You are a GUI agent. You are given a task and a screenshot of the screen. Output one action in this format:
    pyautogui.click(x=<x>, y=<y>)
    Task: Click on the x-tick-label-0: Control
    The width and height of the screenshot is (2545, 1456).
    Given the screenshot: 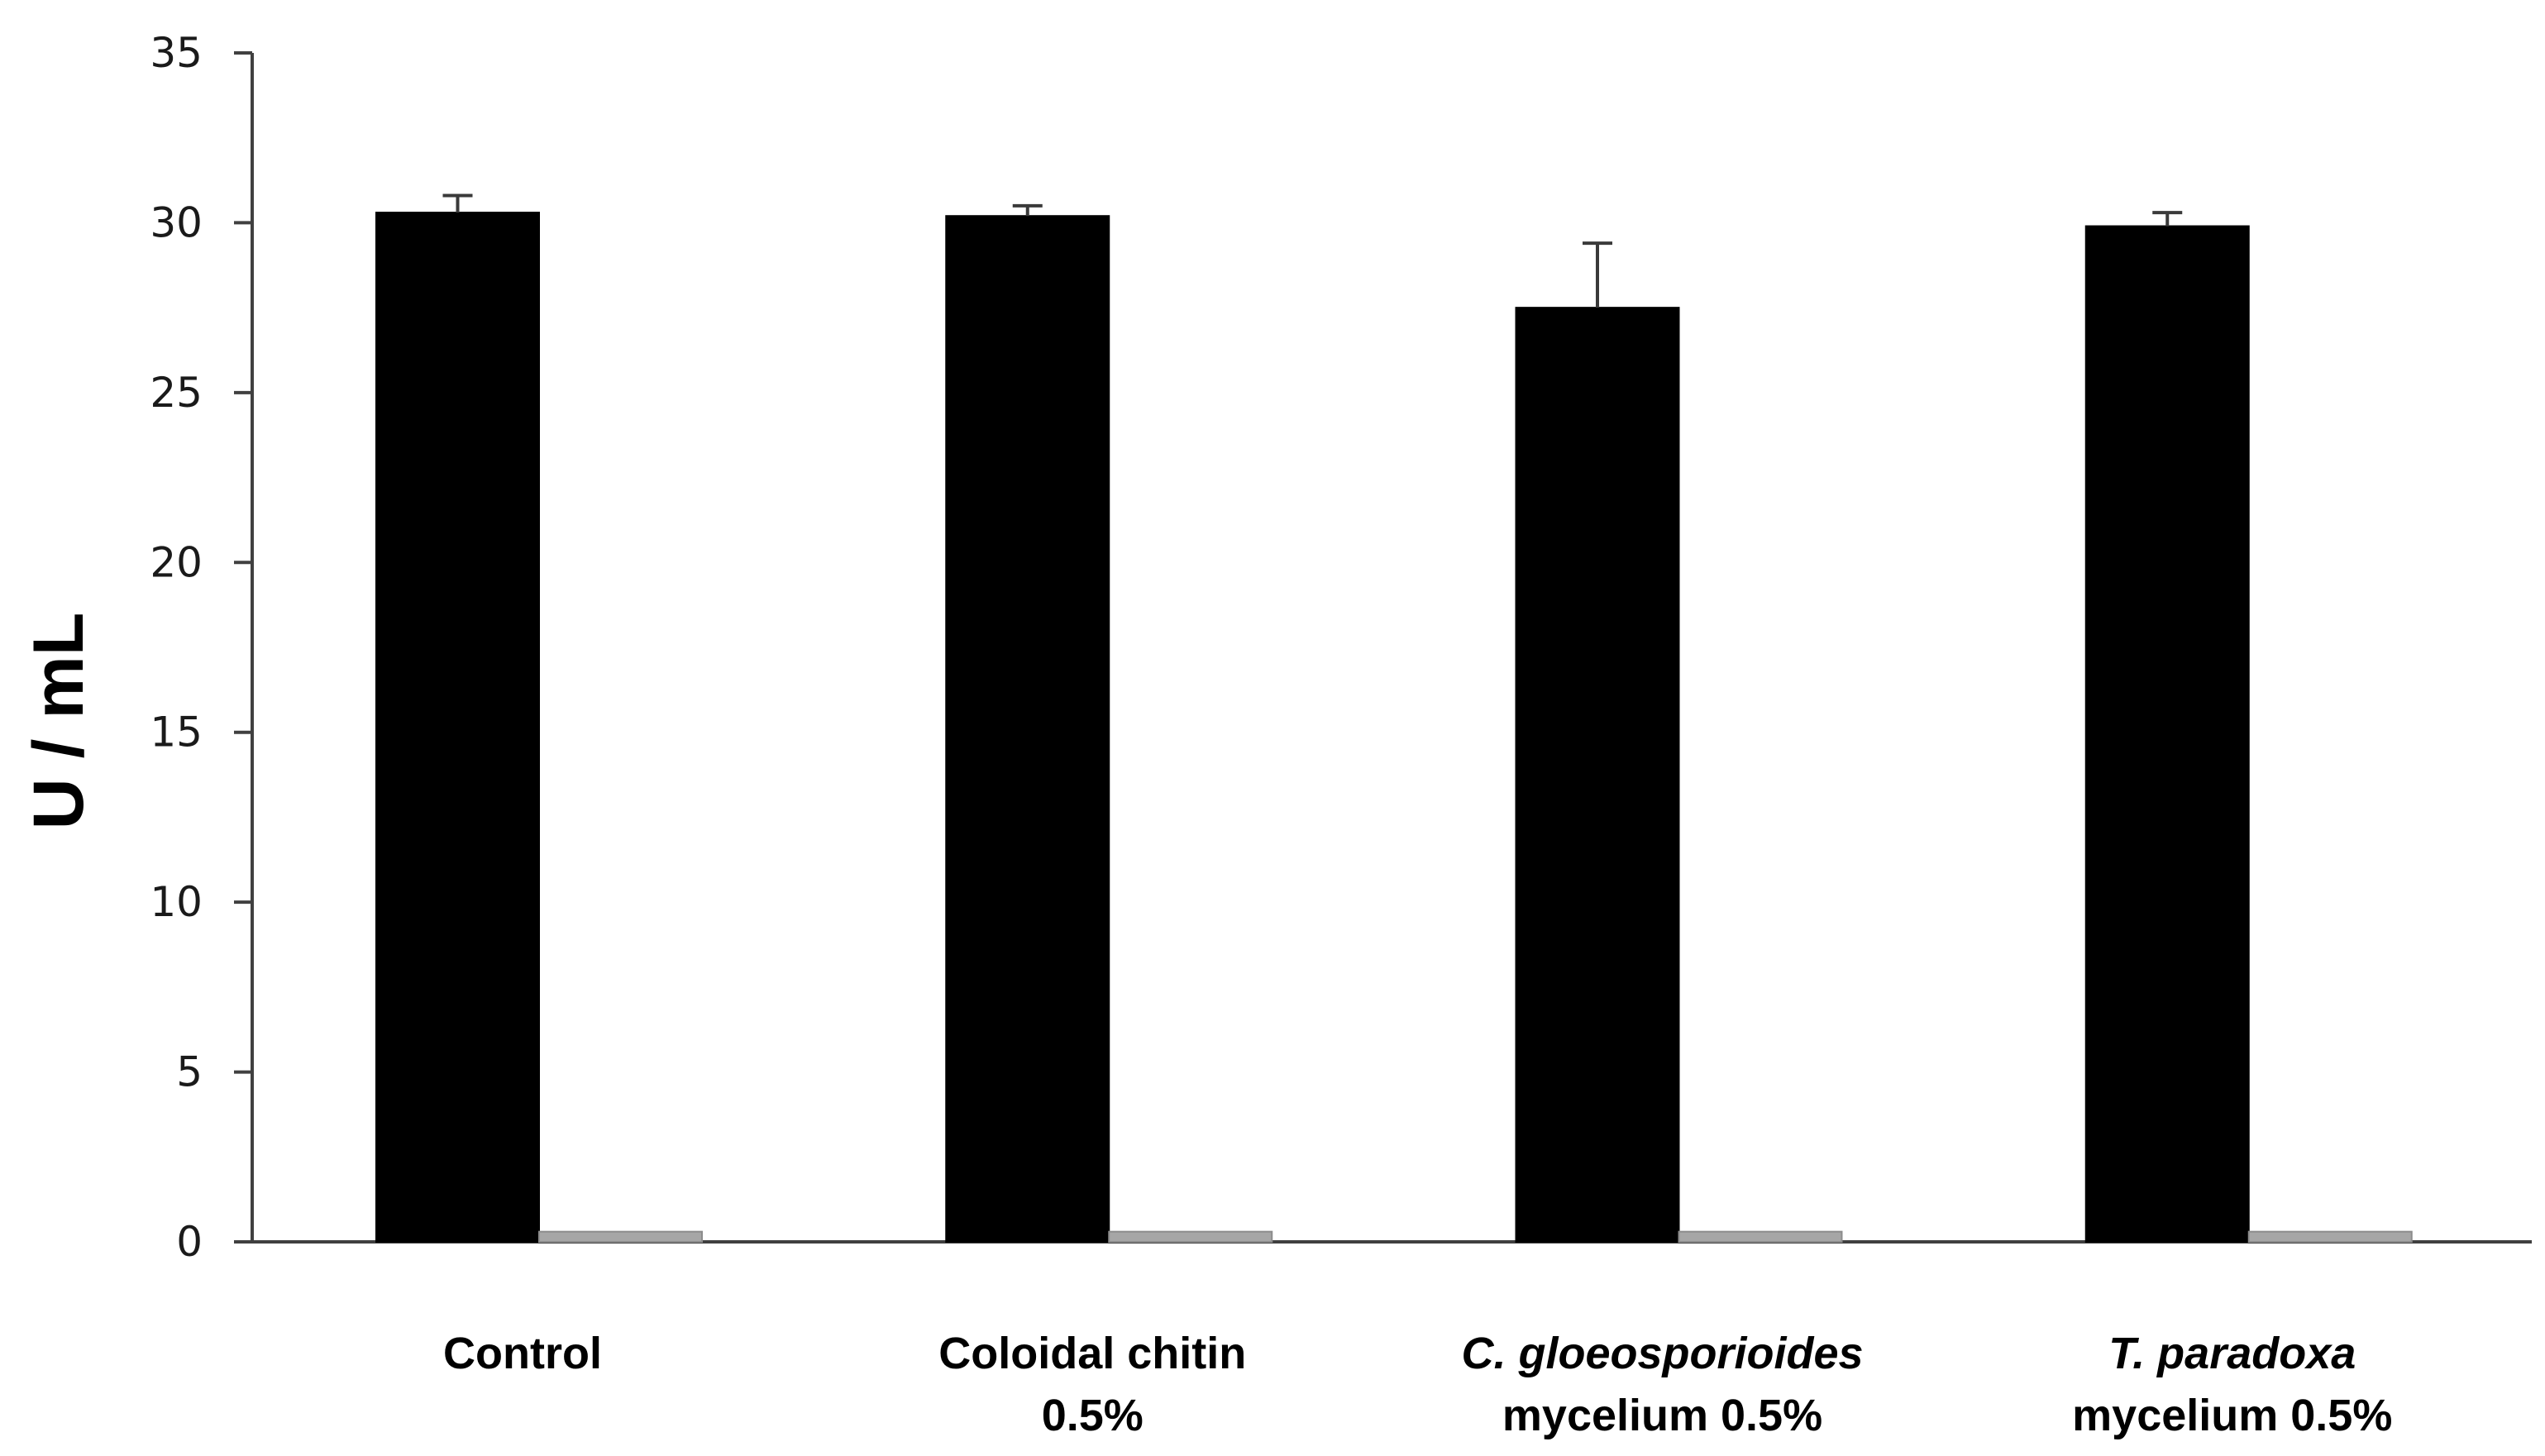 What is the action you would take?
    pyautogui.click(x=522, y=1353)
    